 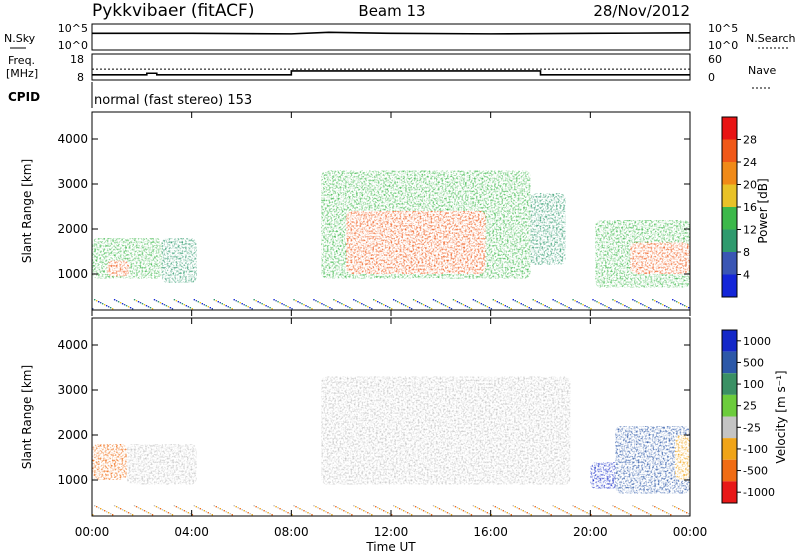 I want to click on freq-panel: Freq. [MHz] 18 8 60 0 Nave, so click(x=391, y=71).